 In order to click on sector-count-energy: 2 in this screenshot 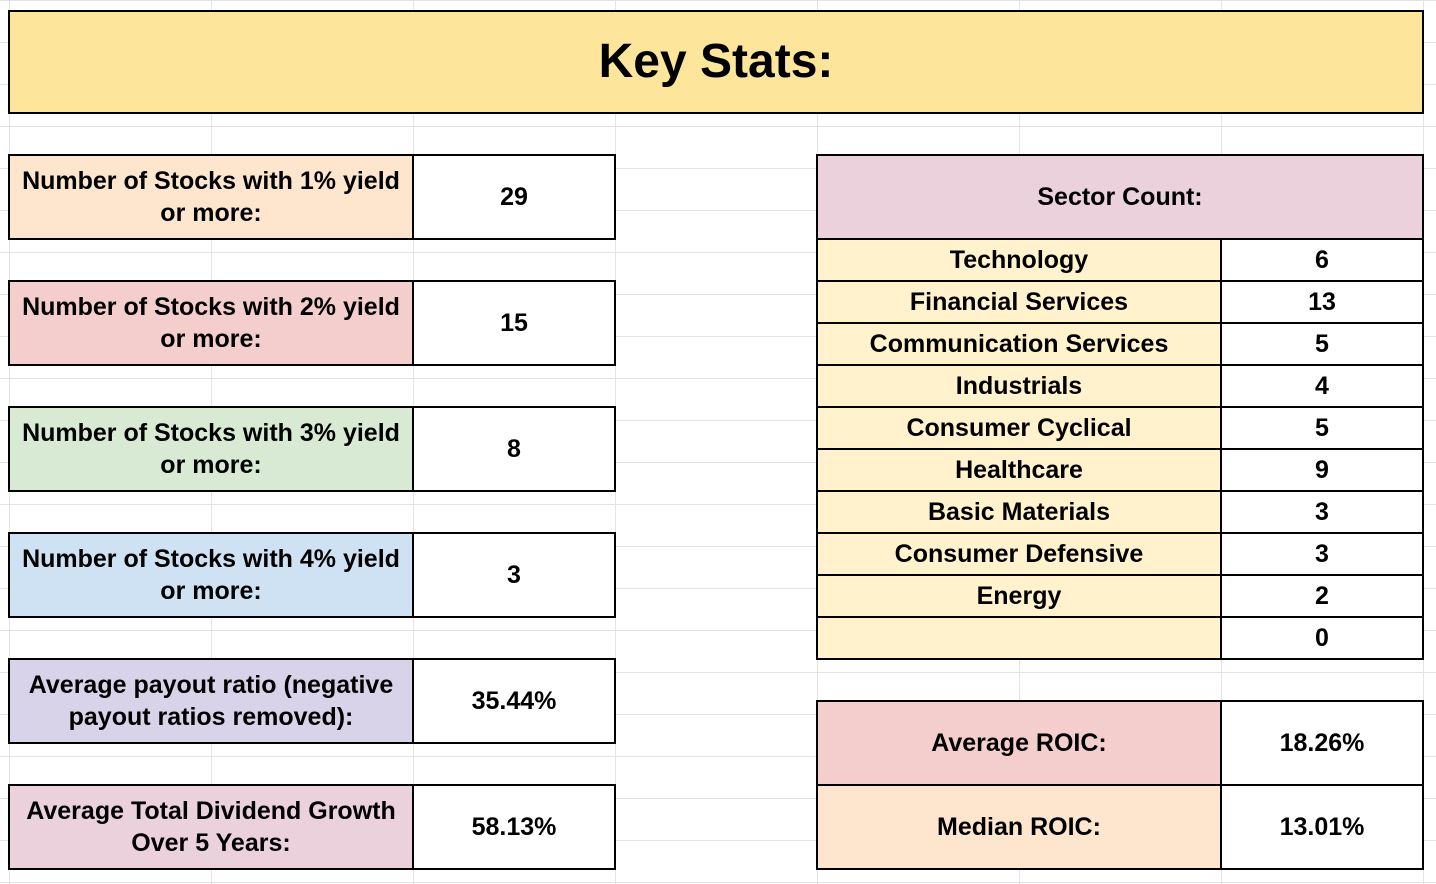, I will do `click(1322, 596)`.